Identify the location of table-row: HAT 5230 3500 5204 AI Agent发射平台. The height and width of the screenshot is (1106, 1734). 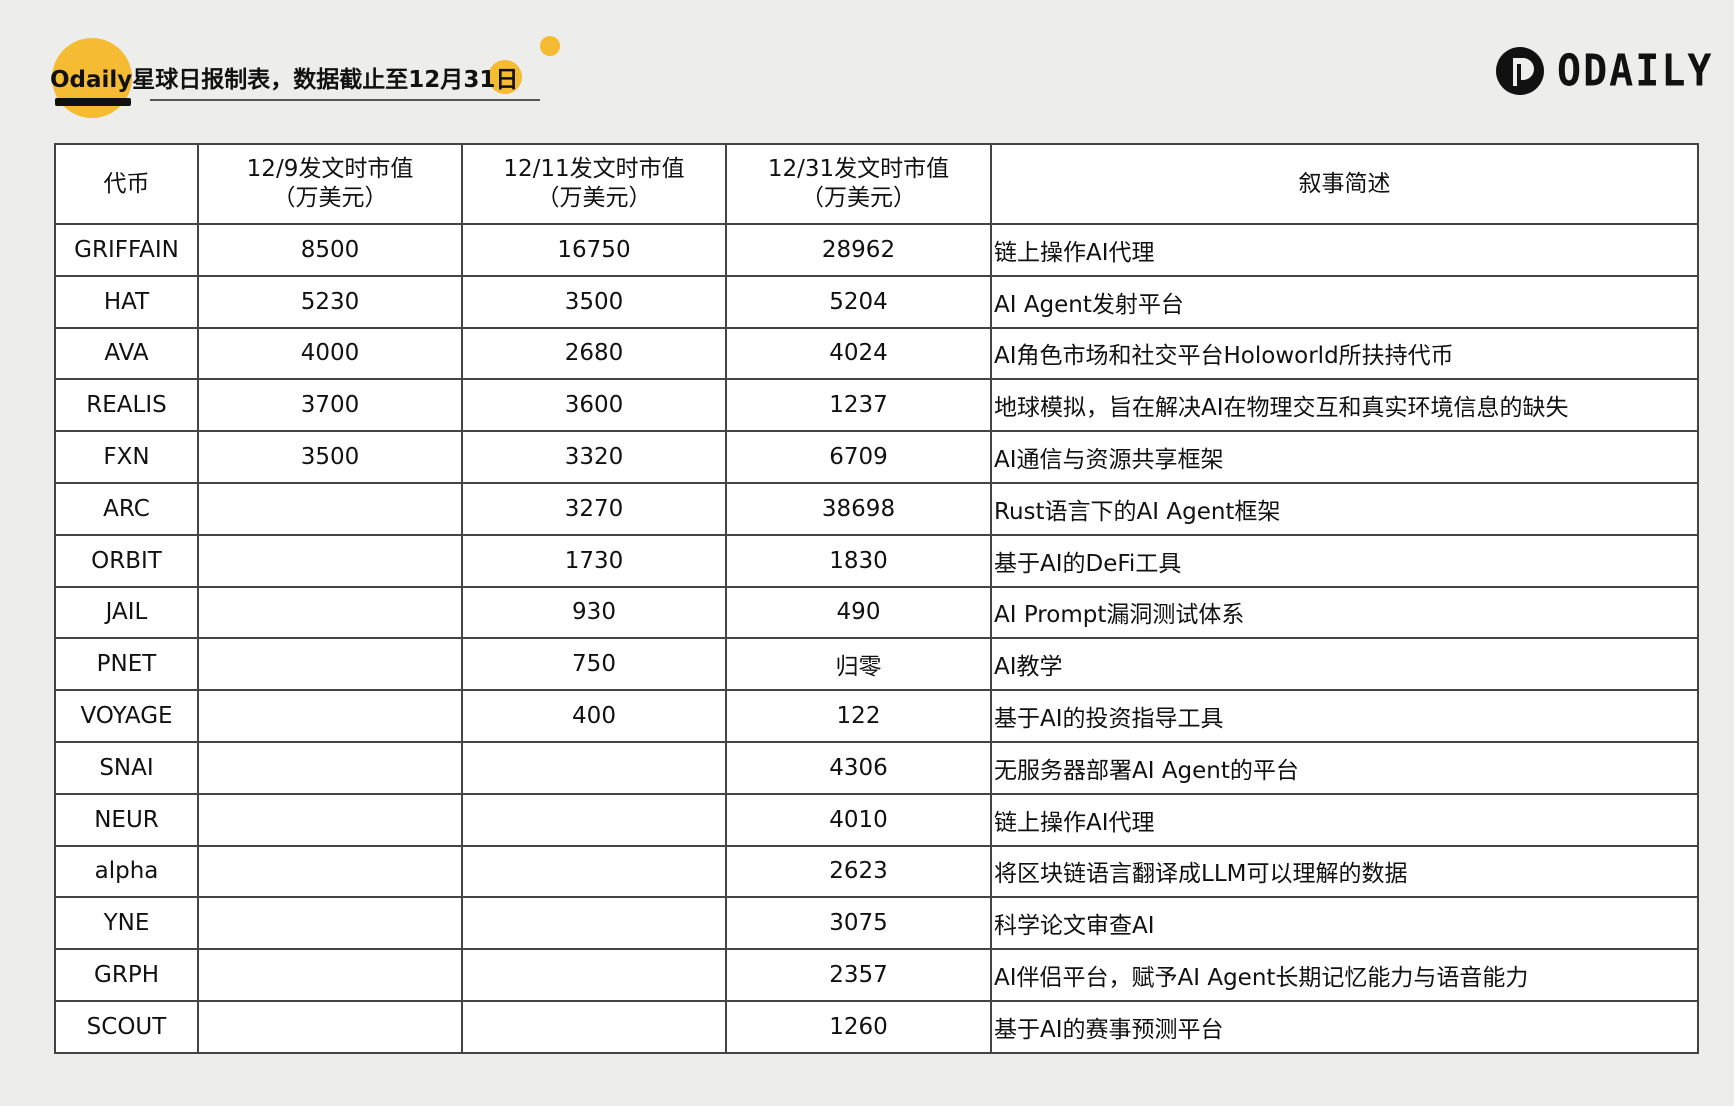
(876, 301).